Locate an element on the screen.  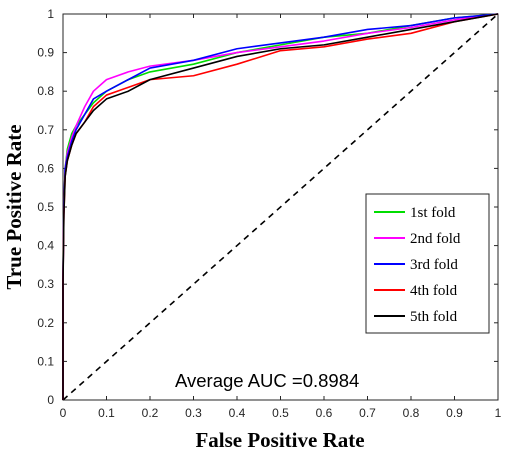
x-tick-label: 0.8 is located at coordinates (411, 413).